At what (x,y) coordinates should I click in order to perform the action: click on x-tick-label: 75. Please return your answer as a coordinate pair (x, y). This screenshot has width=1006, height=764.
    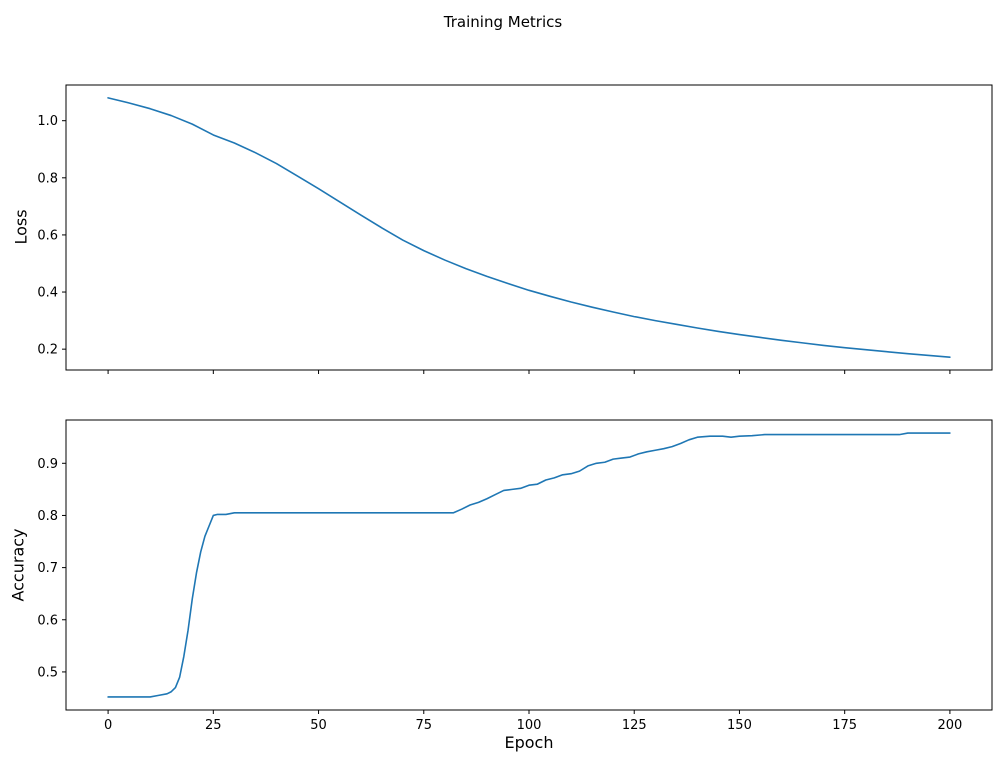
    Looking at the image, I should click on (423, 725).